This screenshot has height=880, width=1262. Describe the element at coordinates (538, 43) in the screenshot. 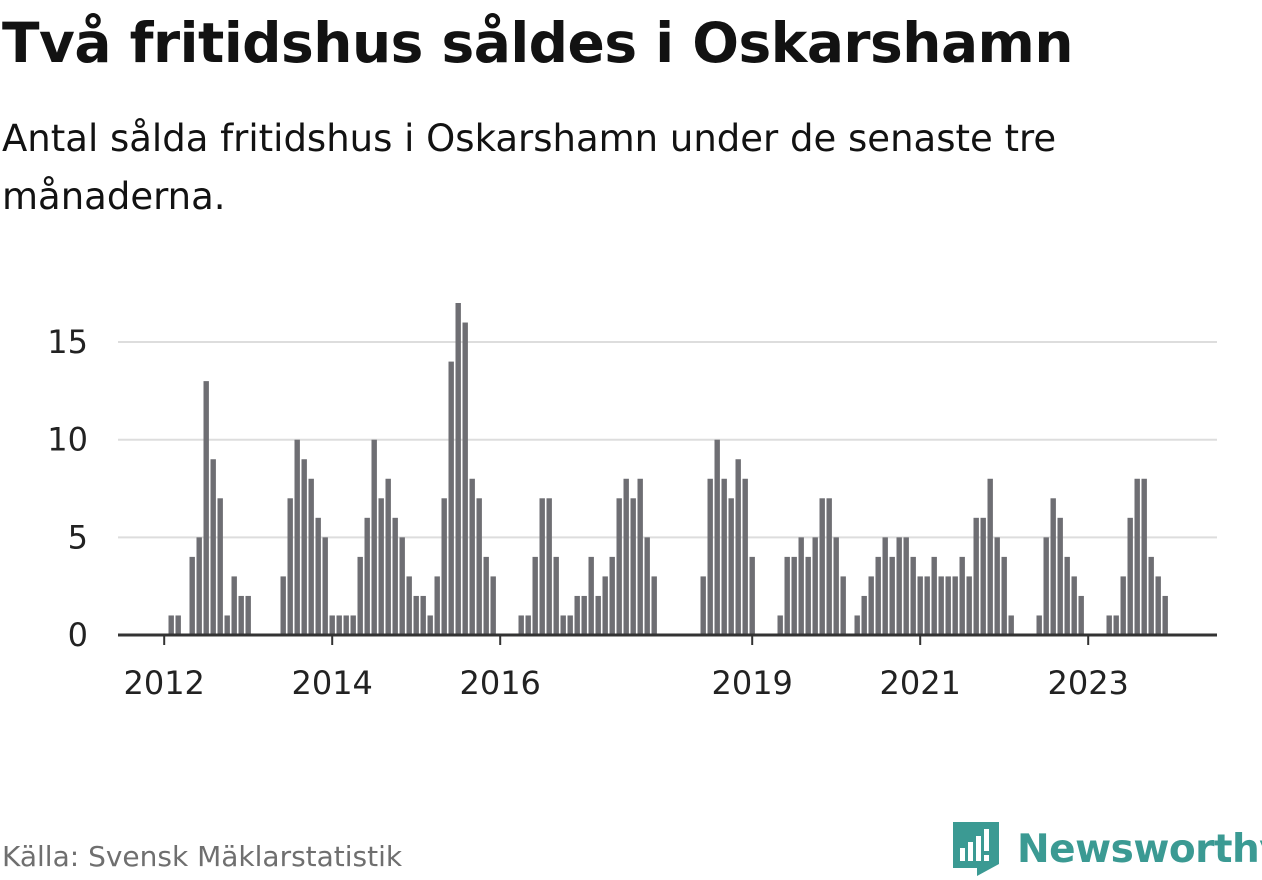

I see `chart-title: Två fritidshus såldes i Oskarshamn` at that location.